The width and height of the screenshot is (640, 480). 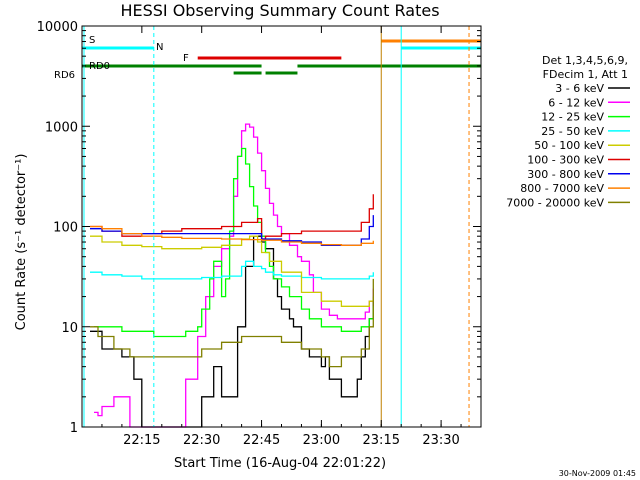 I want to click on annotation-label-rd6: RD6, so click(x=64, y=75).